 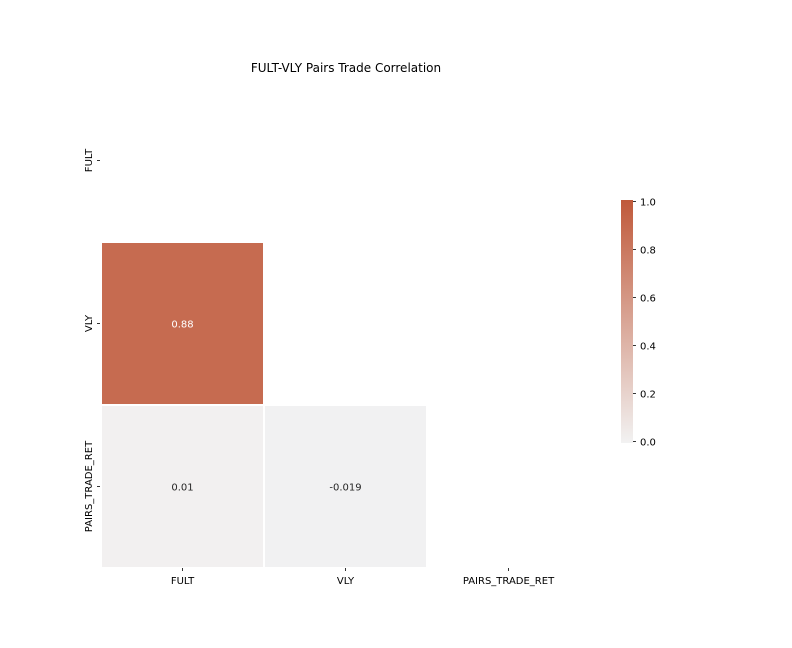 What do you see at coordinates (648, 347) in the screenshot?
I see `colorbar-tick-label: 0.4` at bounding box center [648, 347].